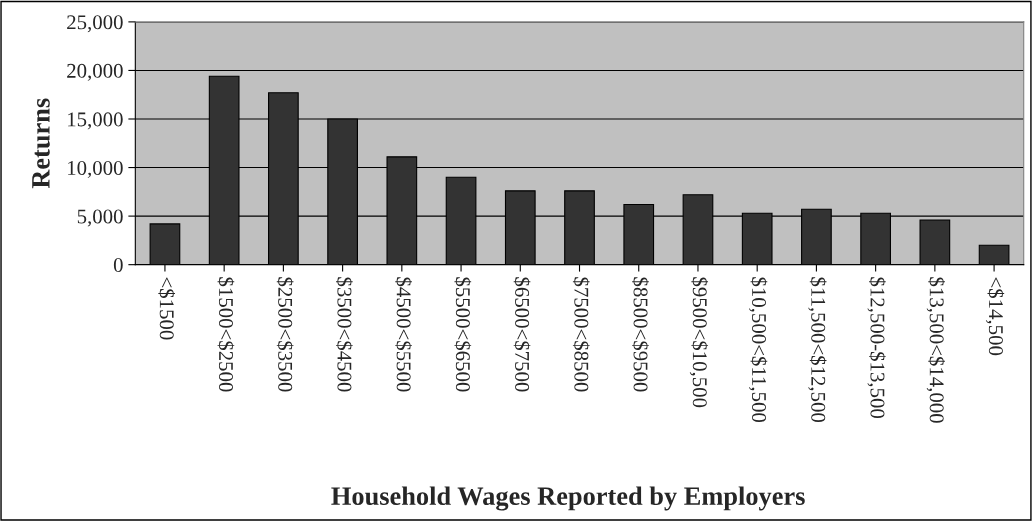  What do you see at coordinates (995, 316) in the screenshot?
I see `x-tick-label: <$14,500` at bounding box center [995, 316].